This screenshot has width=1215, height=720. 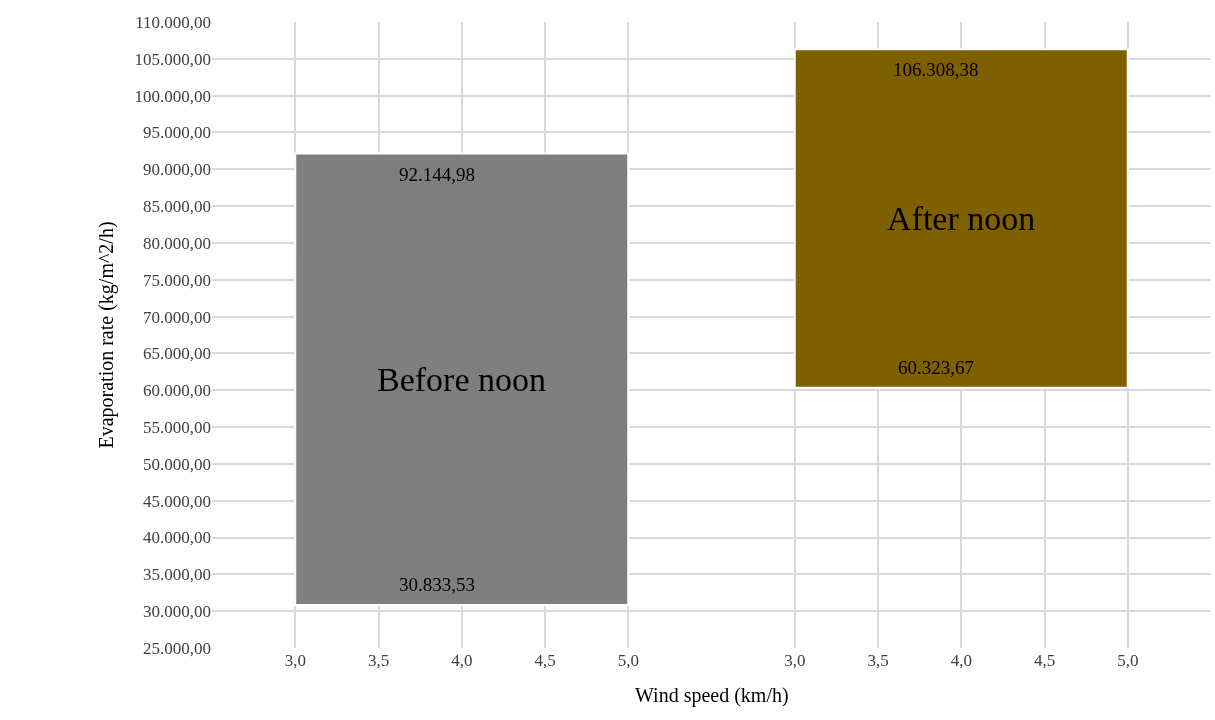 What do you see at coordinates (177, 243) in the screenshot?
I see `y-tick-label: 80.000,00` at bounding box center [177, 243].